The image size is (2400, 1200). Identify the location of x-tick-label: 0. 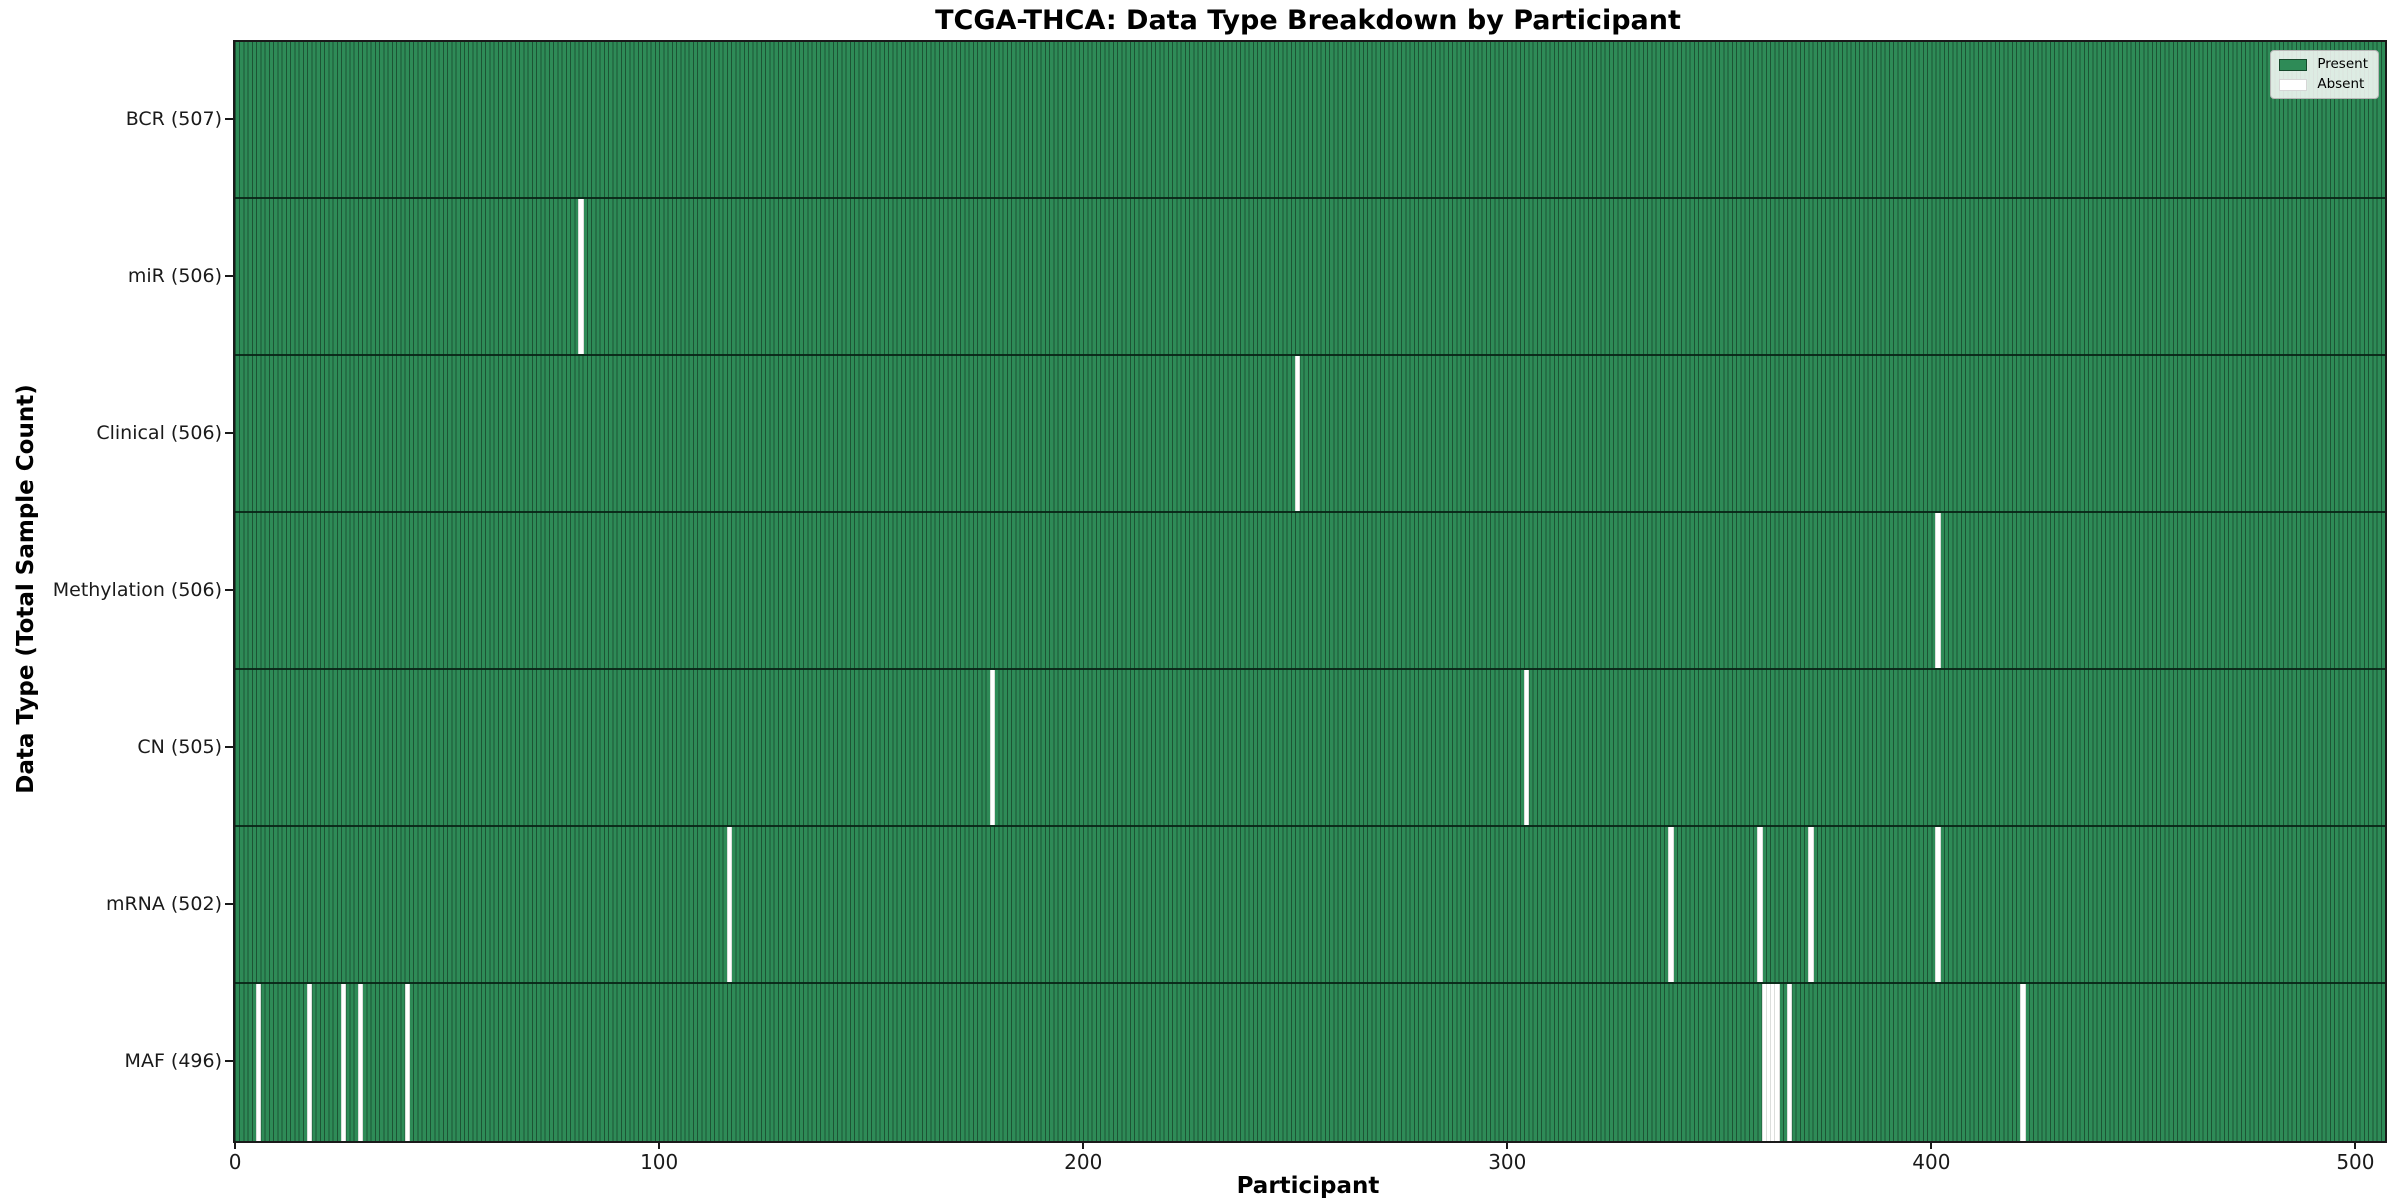
(235, 1162).